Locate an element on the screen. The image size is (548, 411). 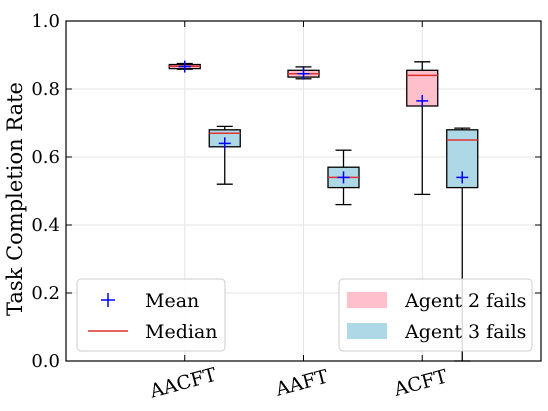
legend-right-box is located at coordinates (435, 315).